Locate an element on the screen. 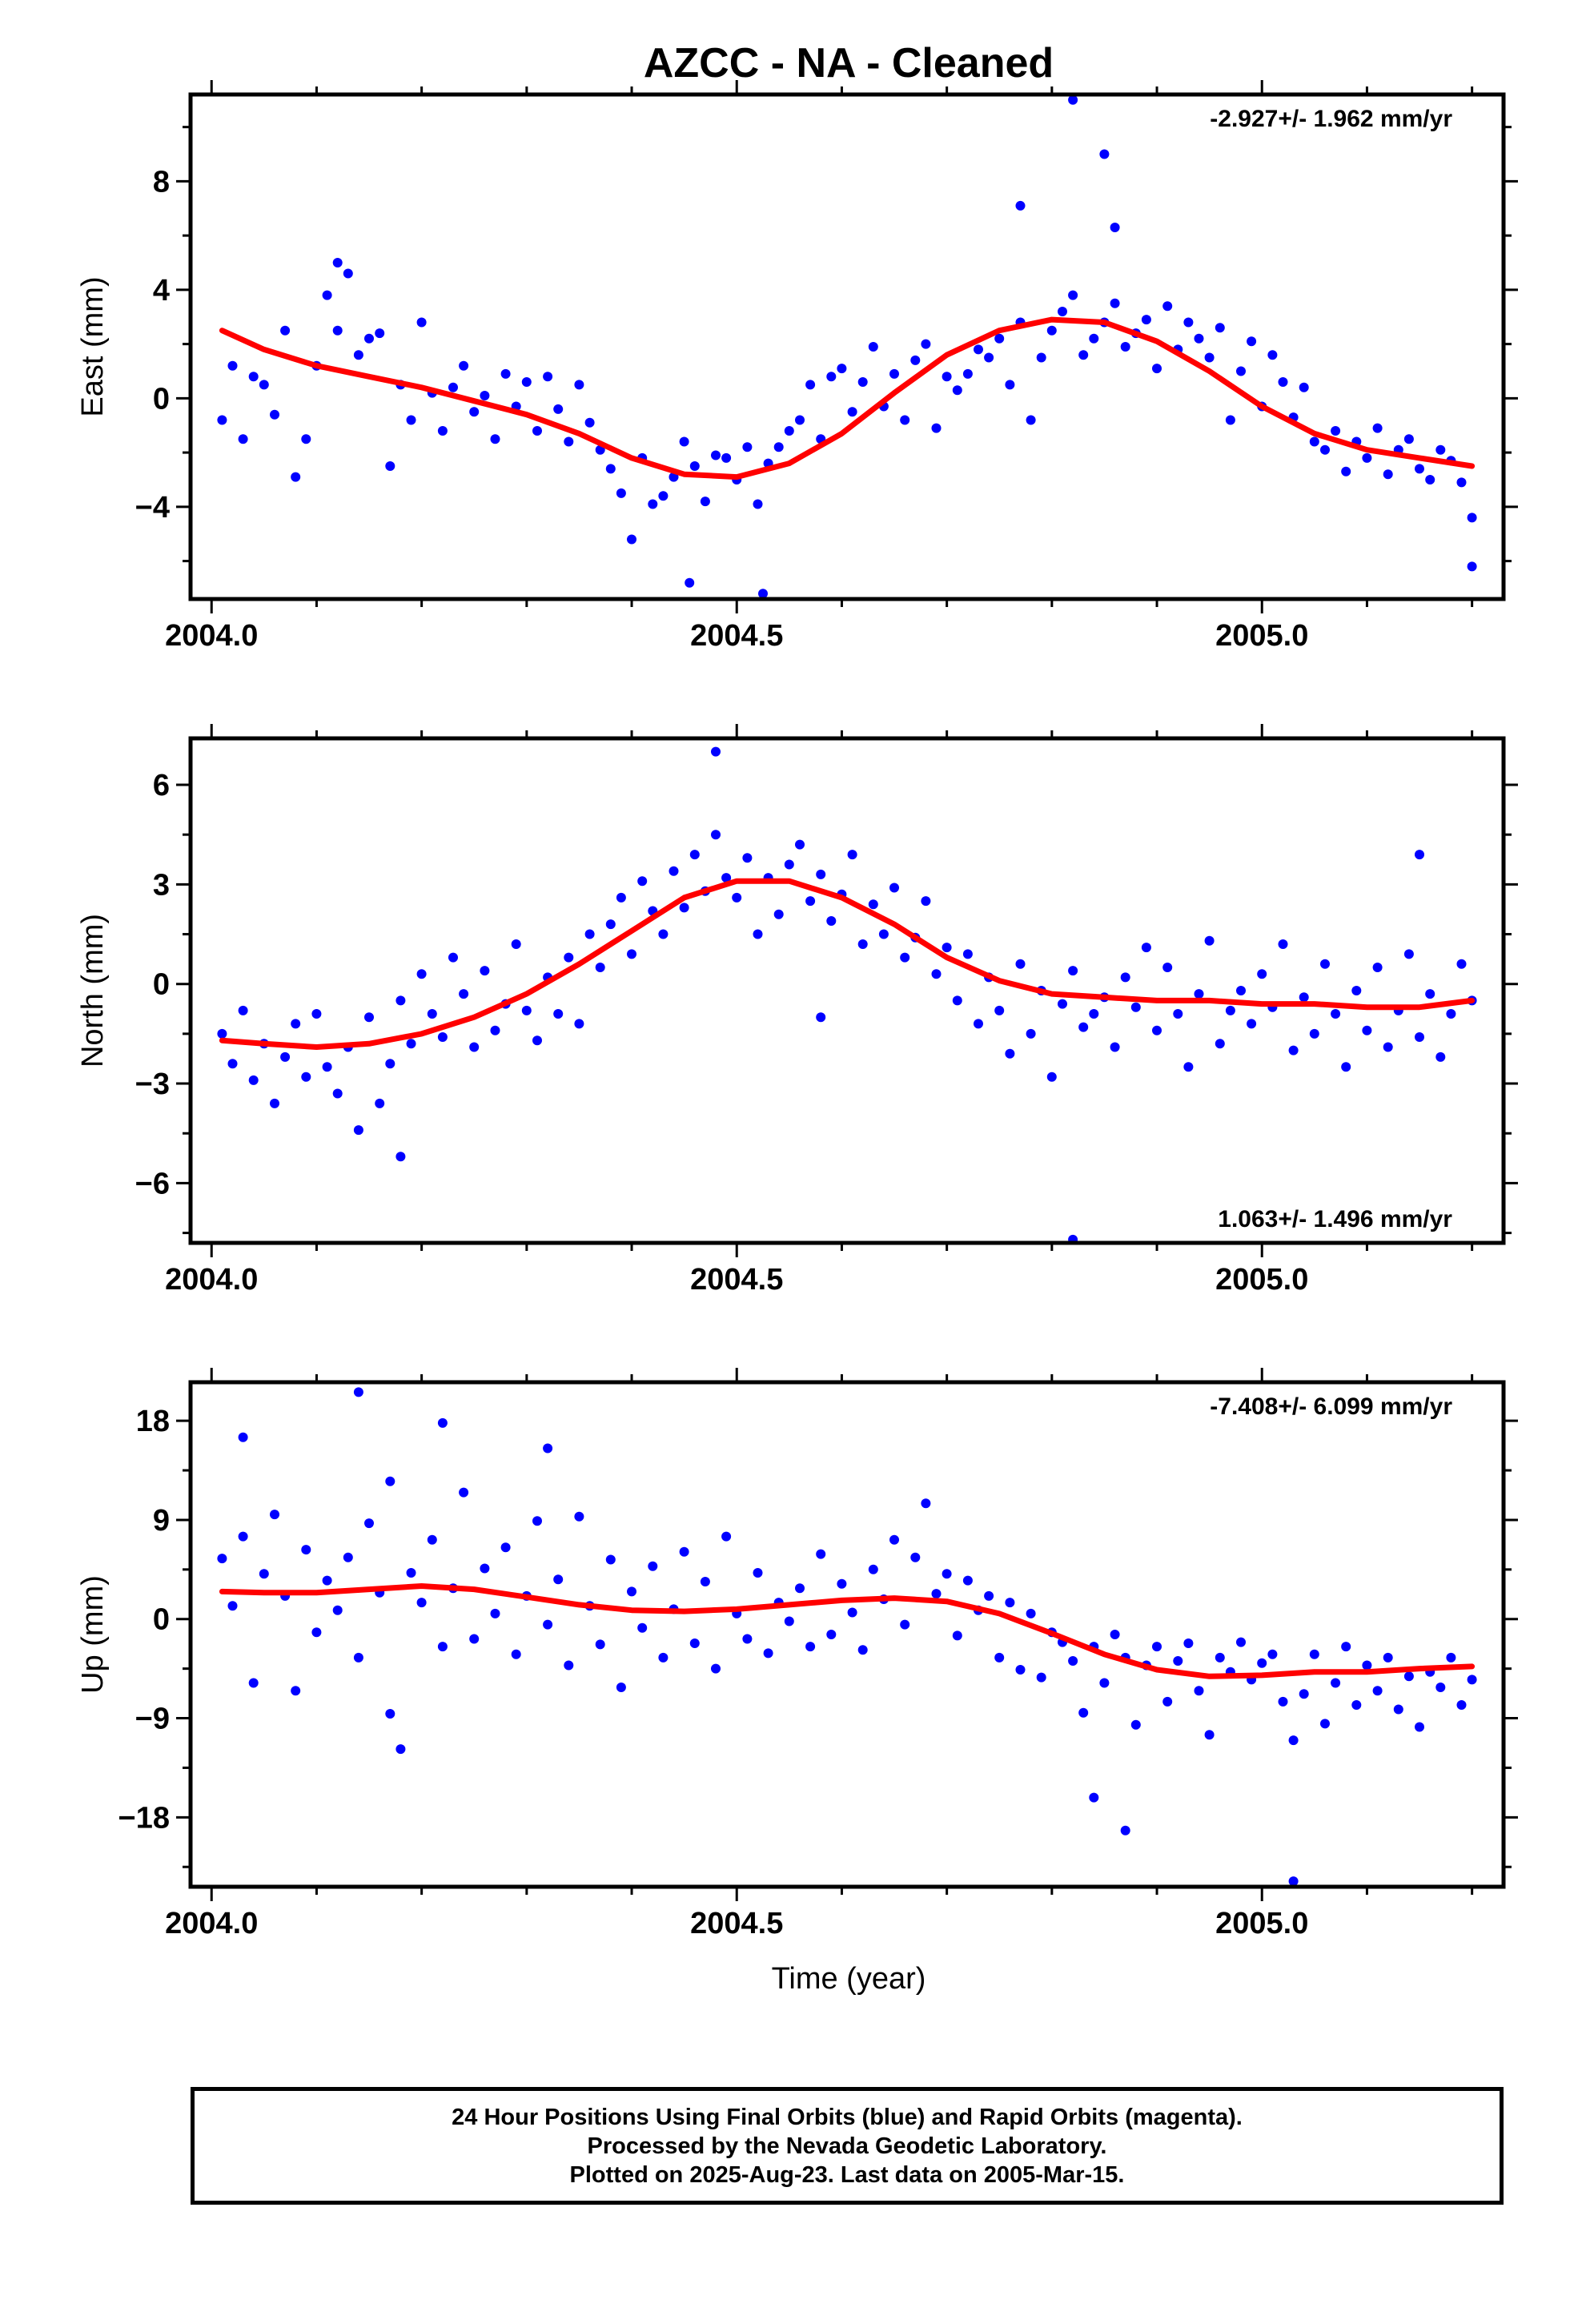  up-fit-curve is located at coordinates (847, 1631).